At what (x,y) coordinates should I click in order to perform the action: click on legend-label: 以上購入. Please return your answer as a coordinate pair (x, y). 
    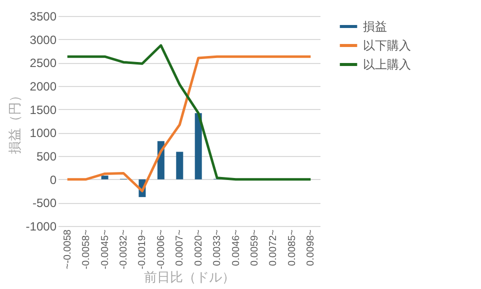
    Looking at the image, I should click on (387, 65).